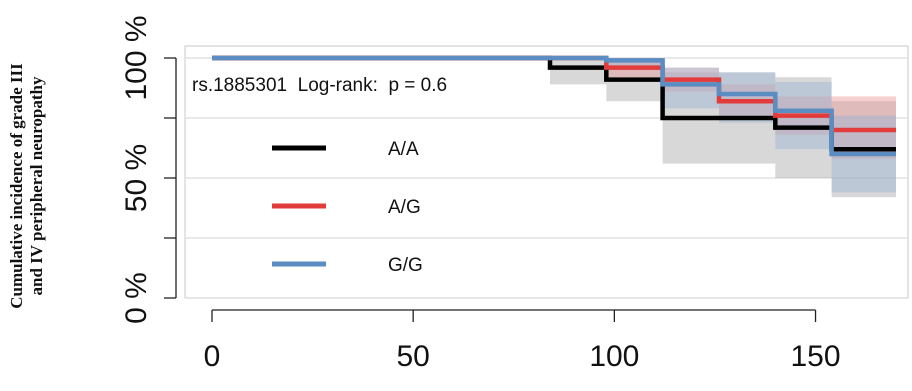 Image resolution: width=912 pixels, height=391 pixels. Describe the element at coordinates (404, 207) in the screenshot. I see `legend-label: A/G` at that location.